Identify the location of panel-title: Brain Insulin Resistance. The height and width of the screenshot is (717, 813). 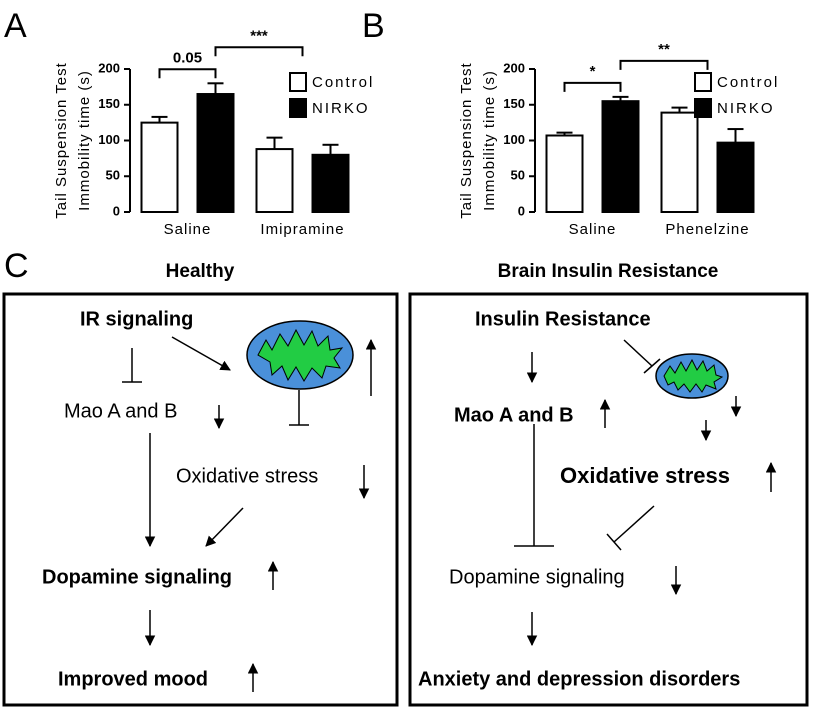
(608, 271).